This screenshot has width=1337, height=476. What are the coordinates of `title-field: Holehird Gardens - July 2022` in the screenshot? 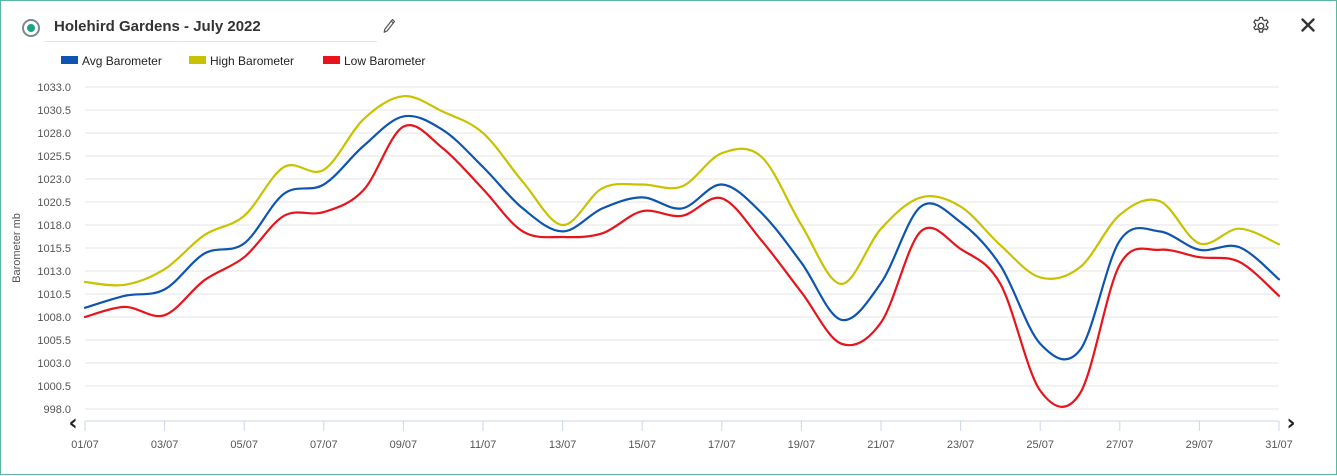 It's located at (211, 28).